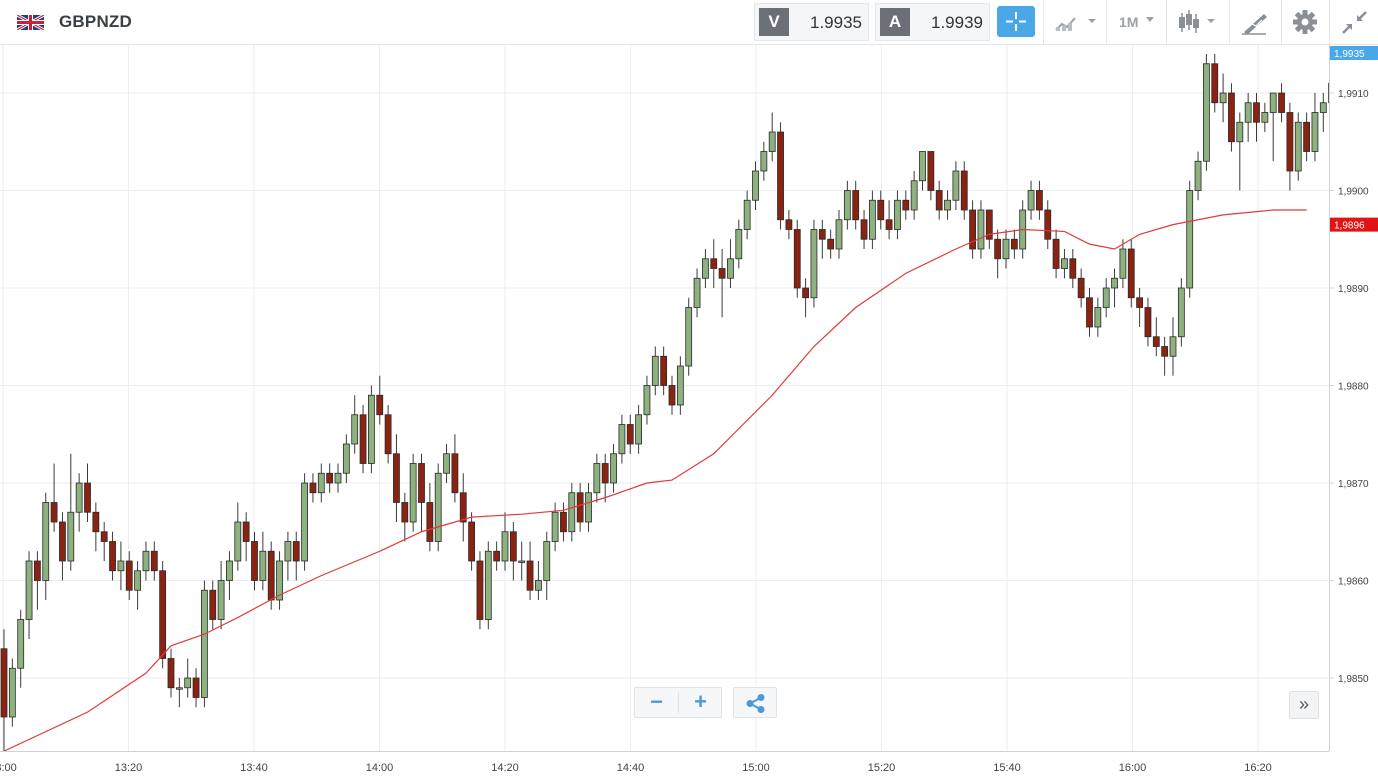 The image size is (1378, 781). What do you see at coordinates (1150, 19) in the screenshot?
I see `chevron-down-icon` at bounding box center [1150, 19].